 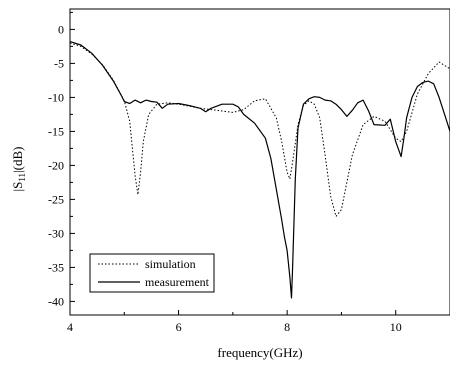 What do you see at coordinates (56, 267) in the screenshot?
I see `y-tick-label: -35` at bounding box center [56, 267].